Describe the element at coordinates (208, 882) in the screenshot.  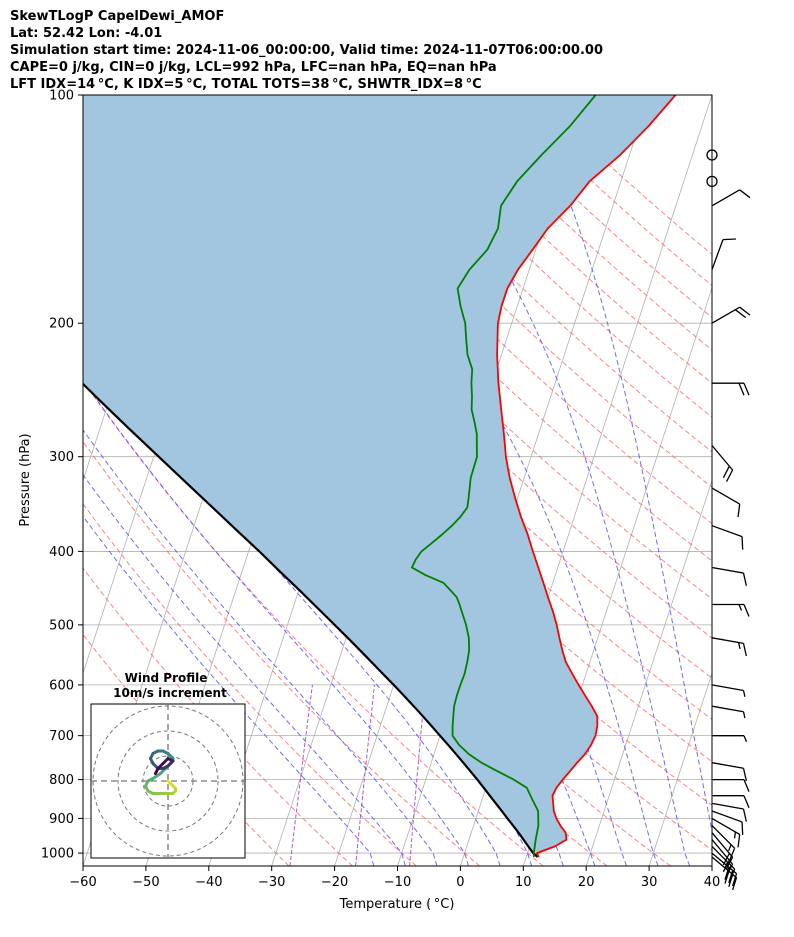
I see `x-tick-label: −40` at that location.